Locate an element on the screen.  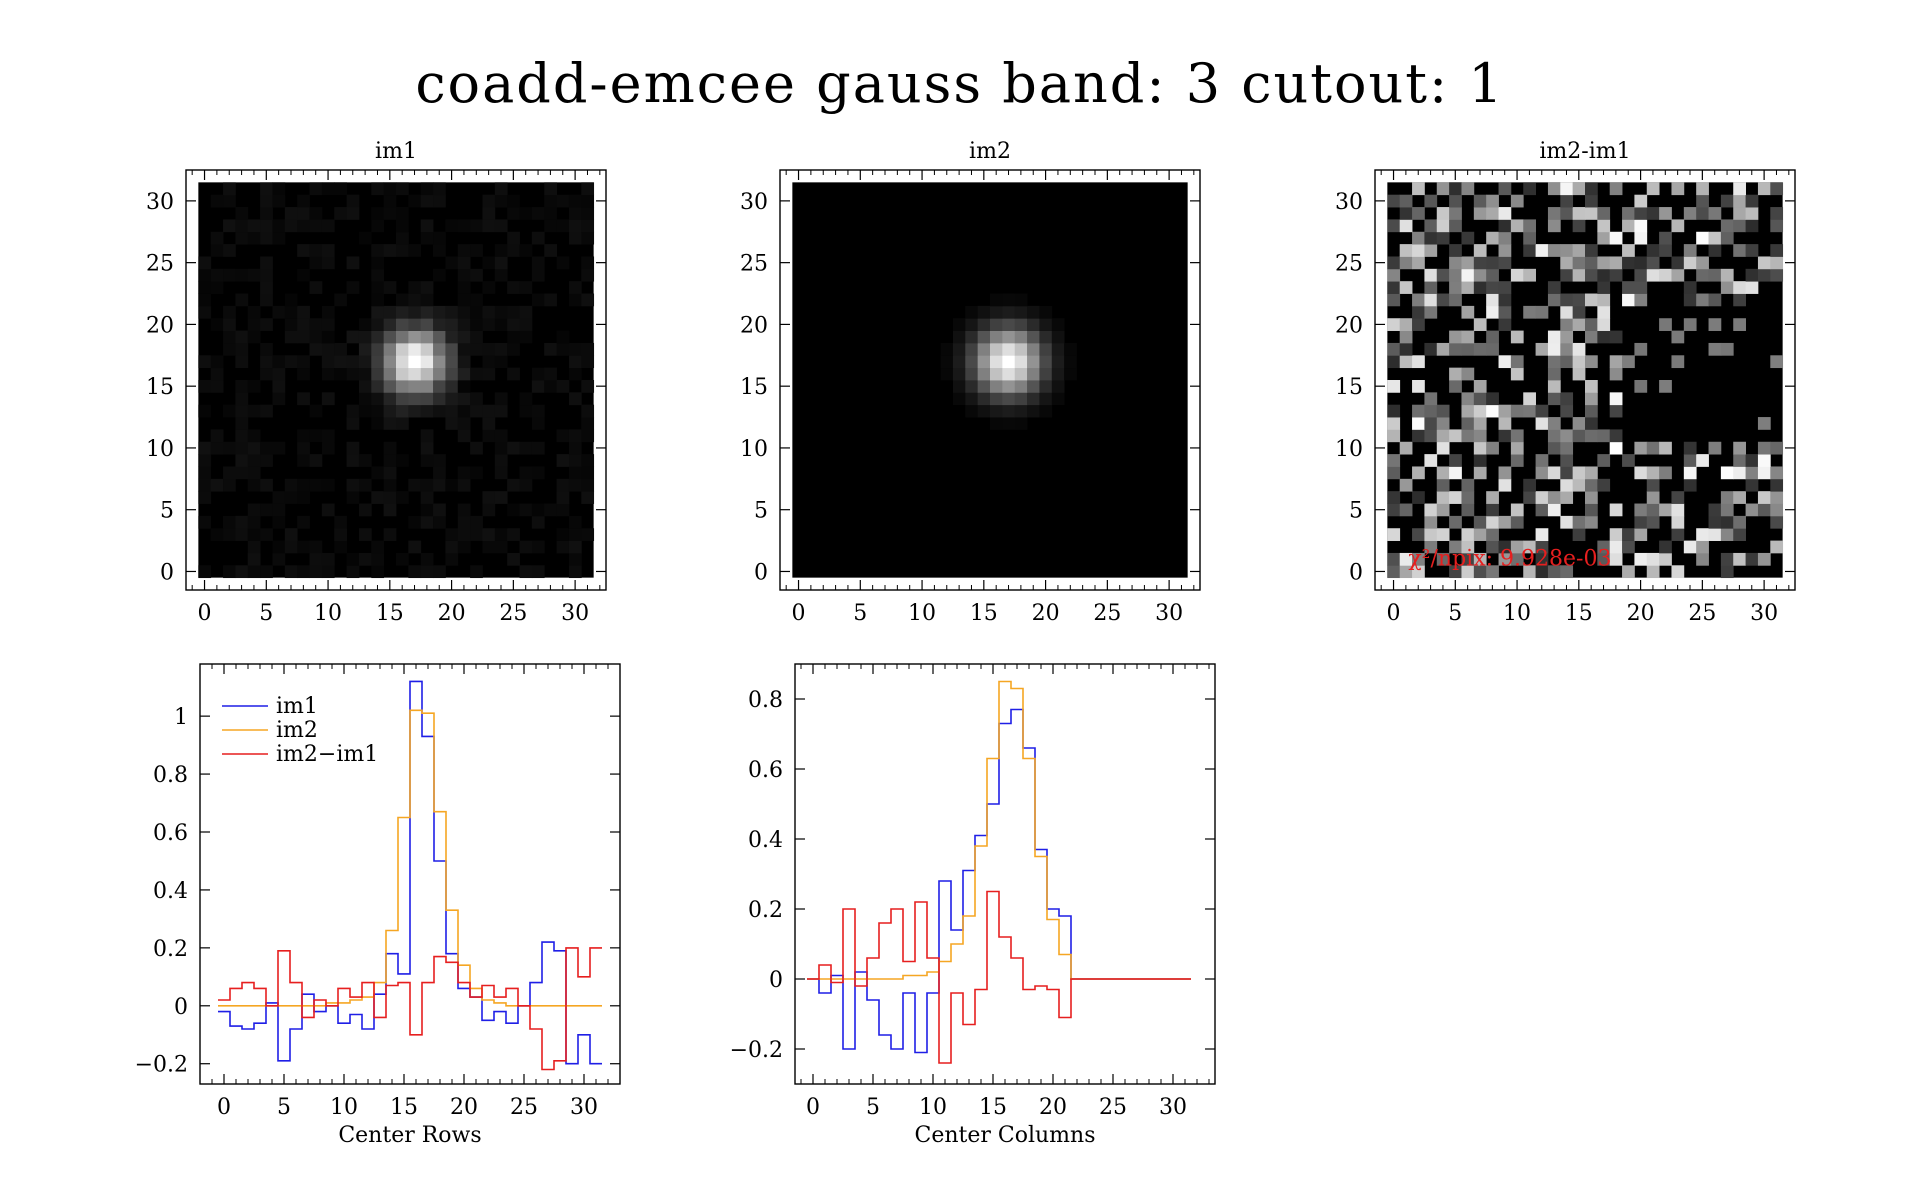
image-ytick-label: 30 is located at coordinates (754, 202).